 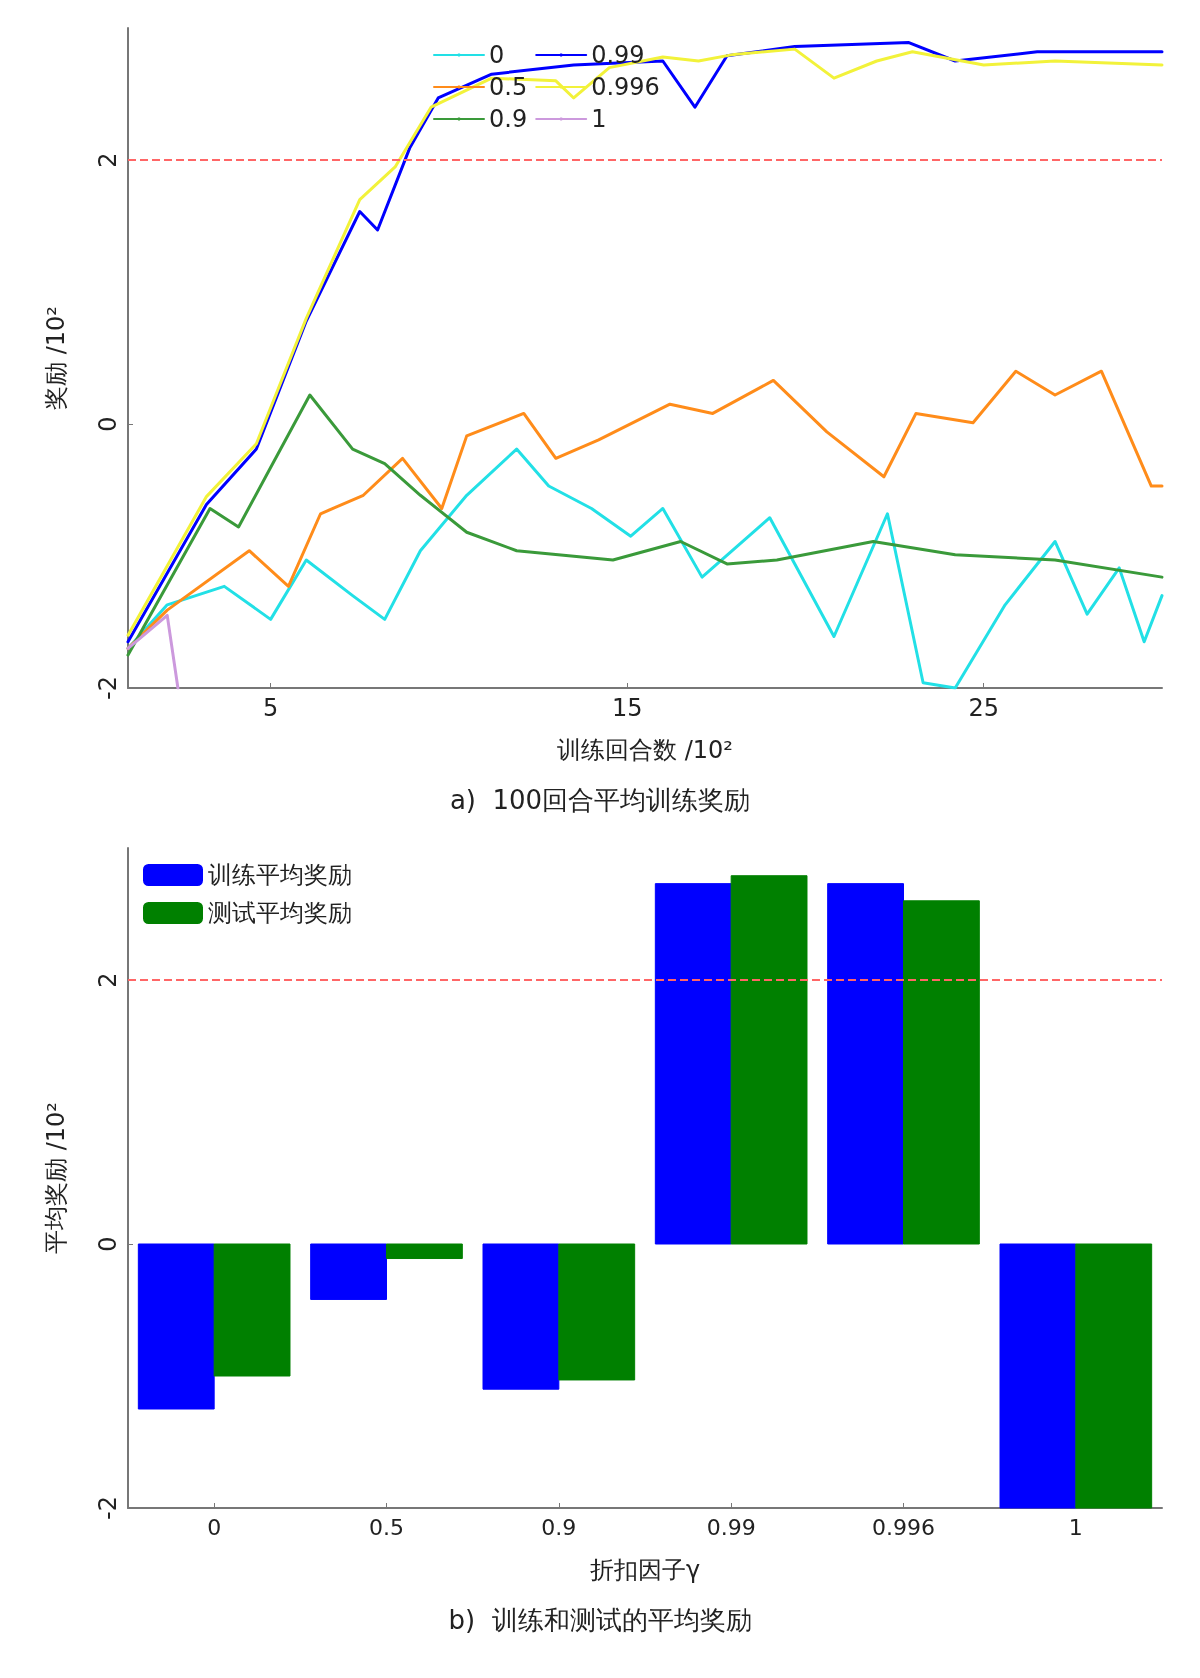 What do you see at coordinates (280, 875) in the screenshot?
I see `legend-label: 训练平均奖励` at bounding box center [280, 875].